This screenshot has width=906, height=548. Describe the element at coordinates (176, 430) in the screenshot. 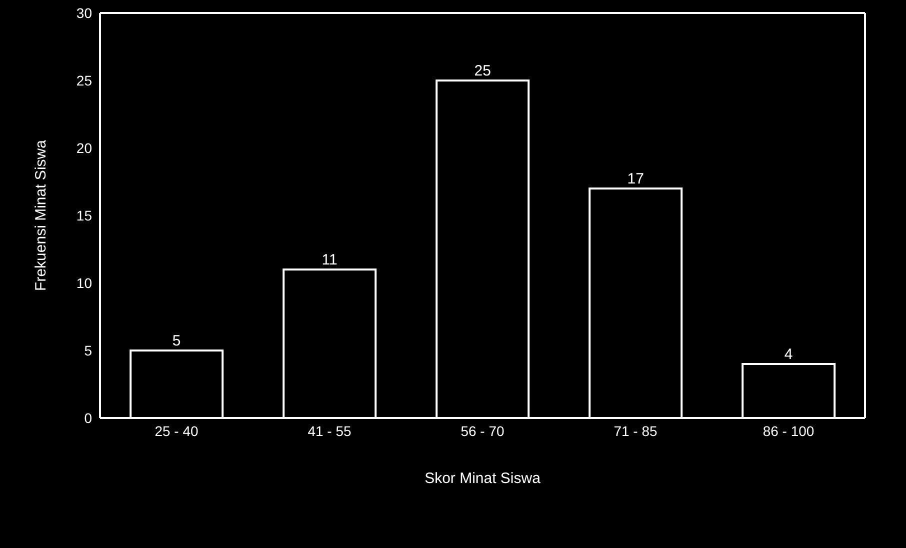

I see `x-tick-label: 25 - 40` at that location.